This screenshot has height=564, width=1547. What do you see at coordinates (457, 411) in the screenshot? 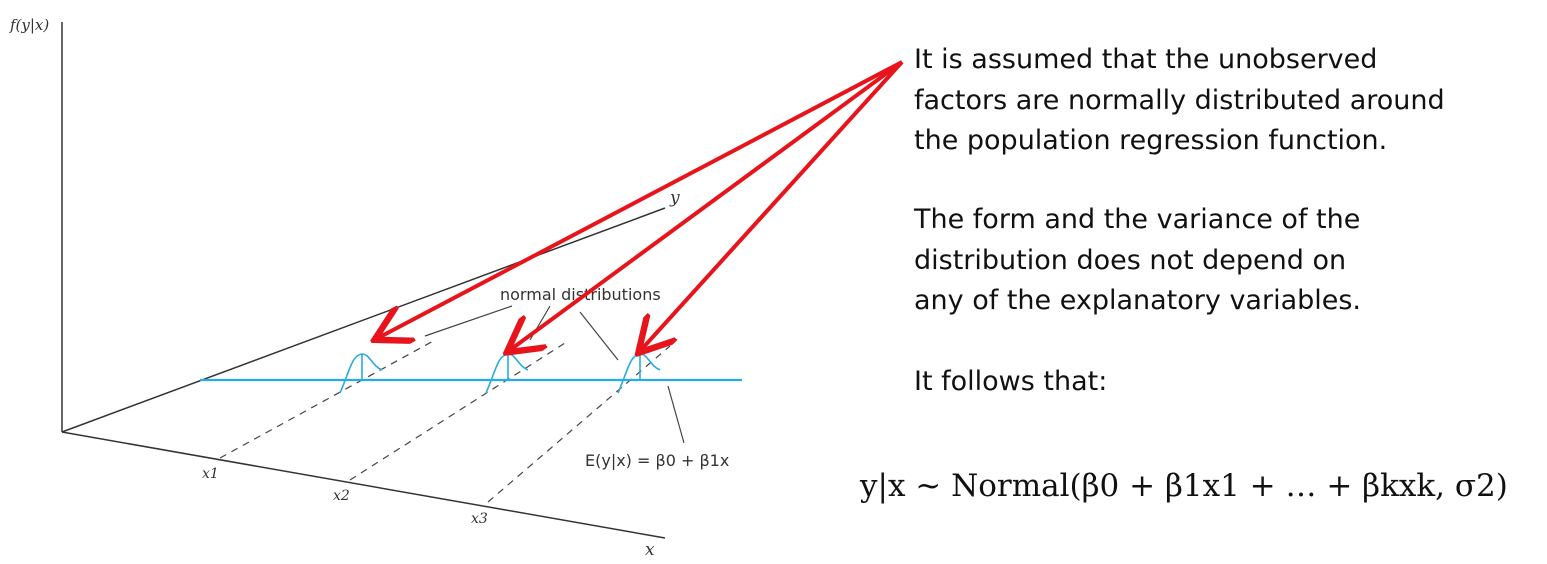
I see `dashed-guide-x2` at bounding box center [457, 411].